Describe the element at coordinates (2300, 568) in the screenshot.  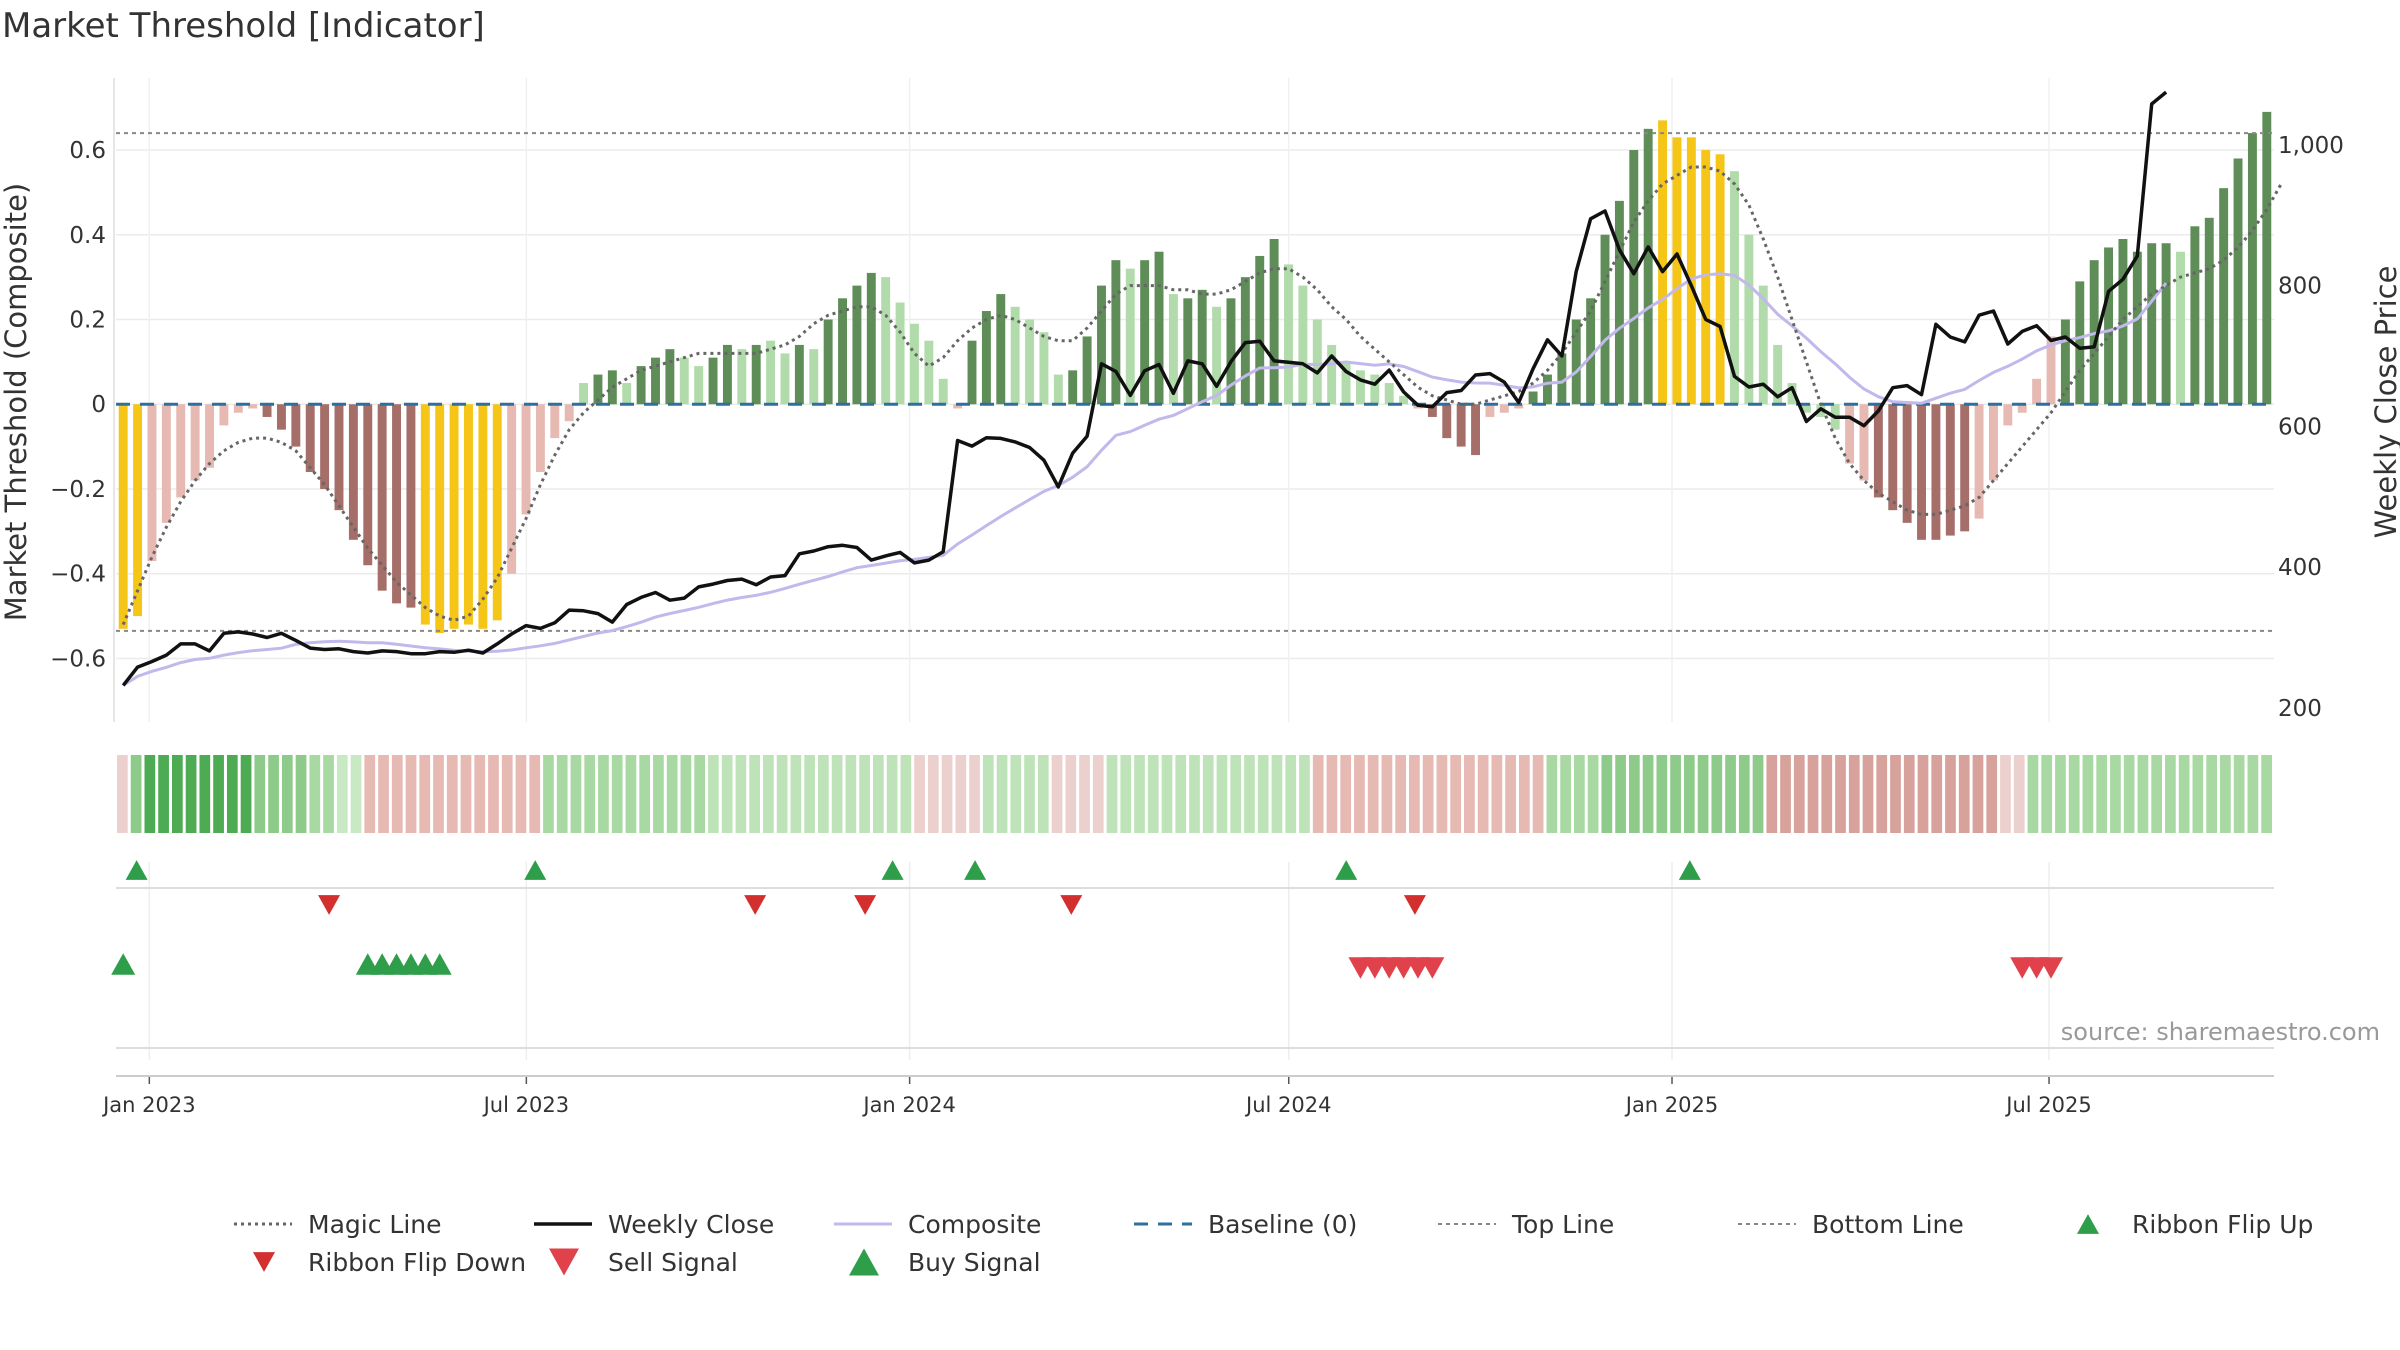
I see `y2-tick-label: 400` at that location.